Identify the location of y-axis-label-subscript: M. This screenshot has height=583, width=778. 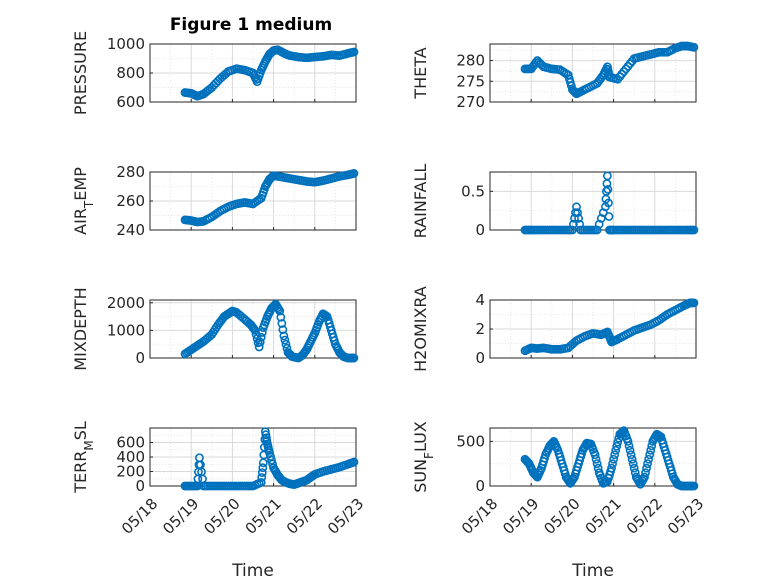
(89, 445).